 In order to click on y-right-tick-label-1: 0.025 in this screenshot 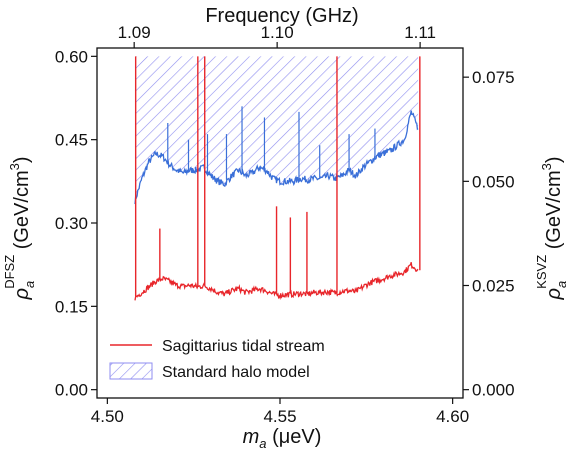, I will do `click(493, 286)`.